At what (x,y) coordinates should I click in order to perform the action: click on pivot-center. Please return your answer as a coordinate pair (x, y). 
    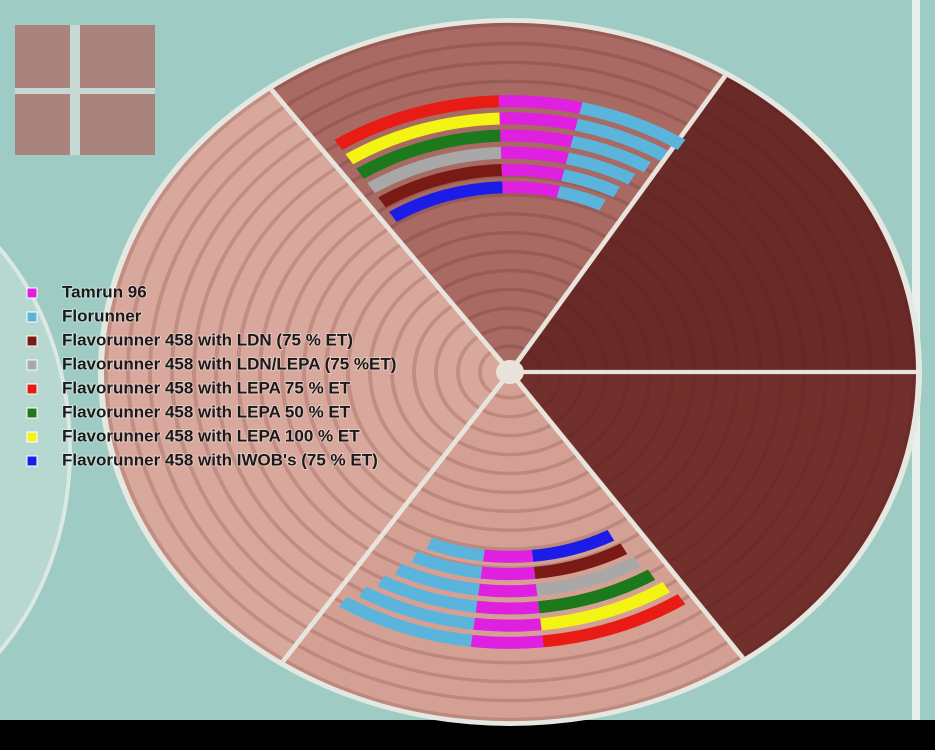
    Looking at the image, I should click on (510, 372).